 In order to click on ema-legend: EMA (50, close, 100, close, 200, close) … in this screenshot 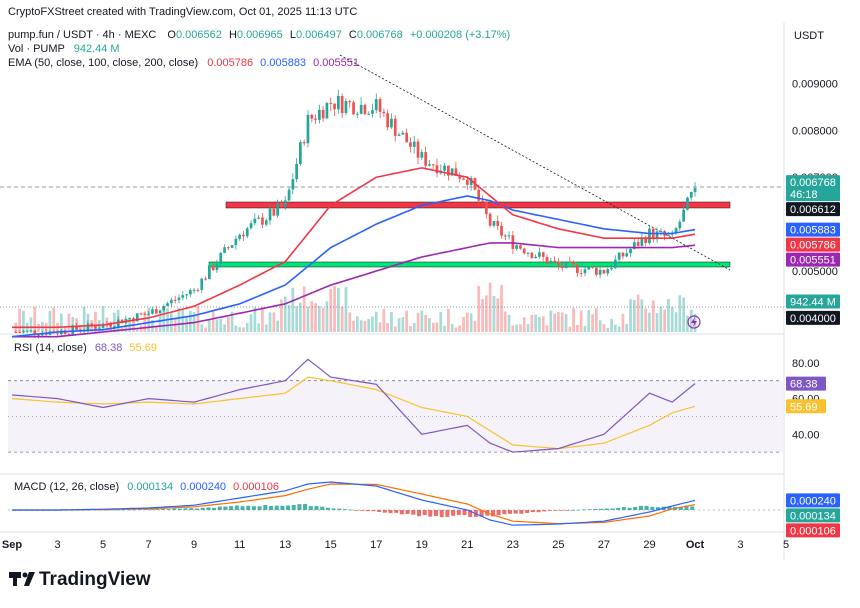, I will do `click(183, 63)`.